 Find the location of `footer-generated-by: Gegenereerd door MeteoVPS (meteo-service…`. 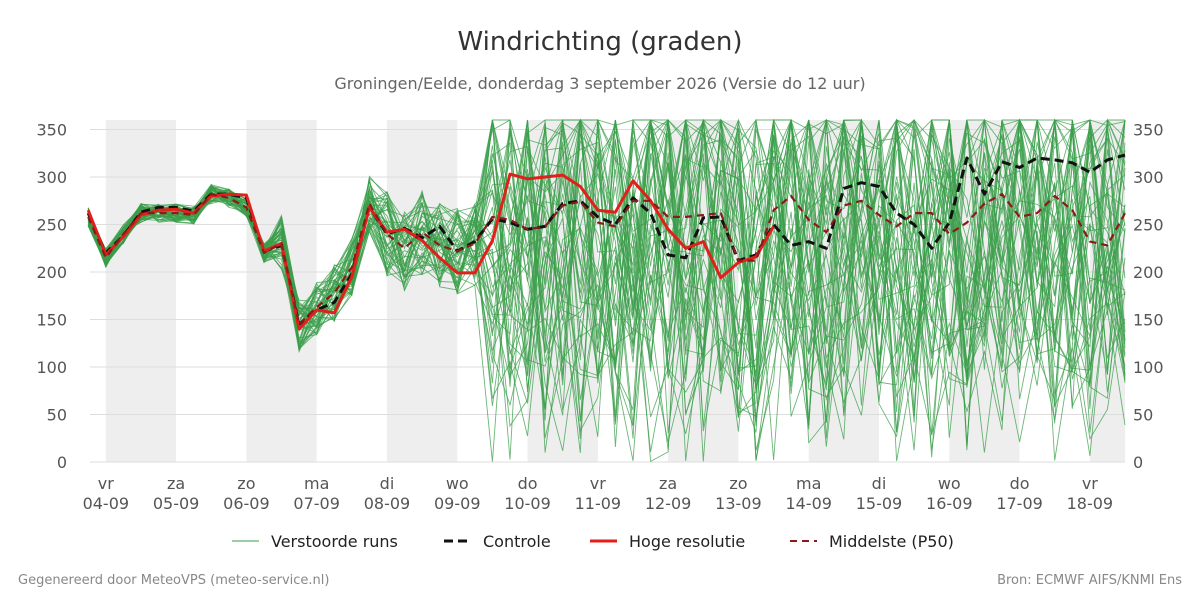

footer-generated-by: Gegenereerd door MeteoVPS (meteo-service… is located at coordinates (173, 580).